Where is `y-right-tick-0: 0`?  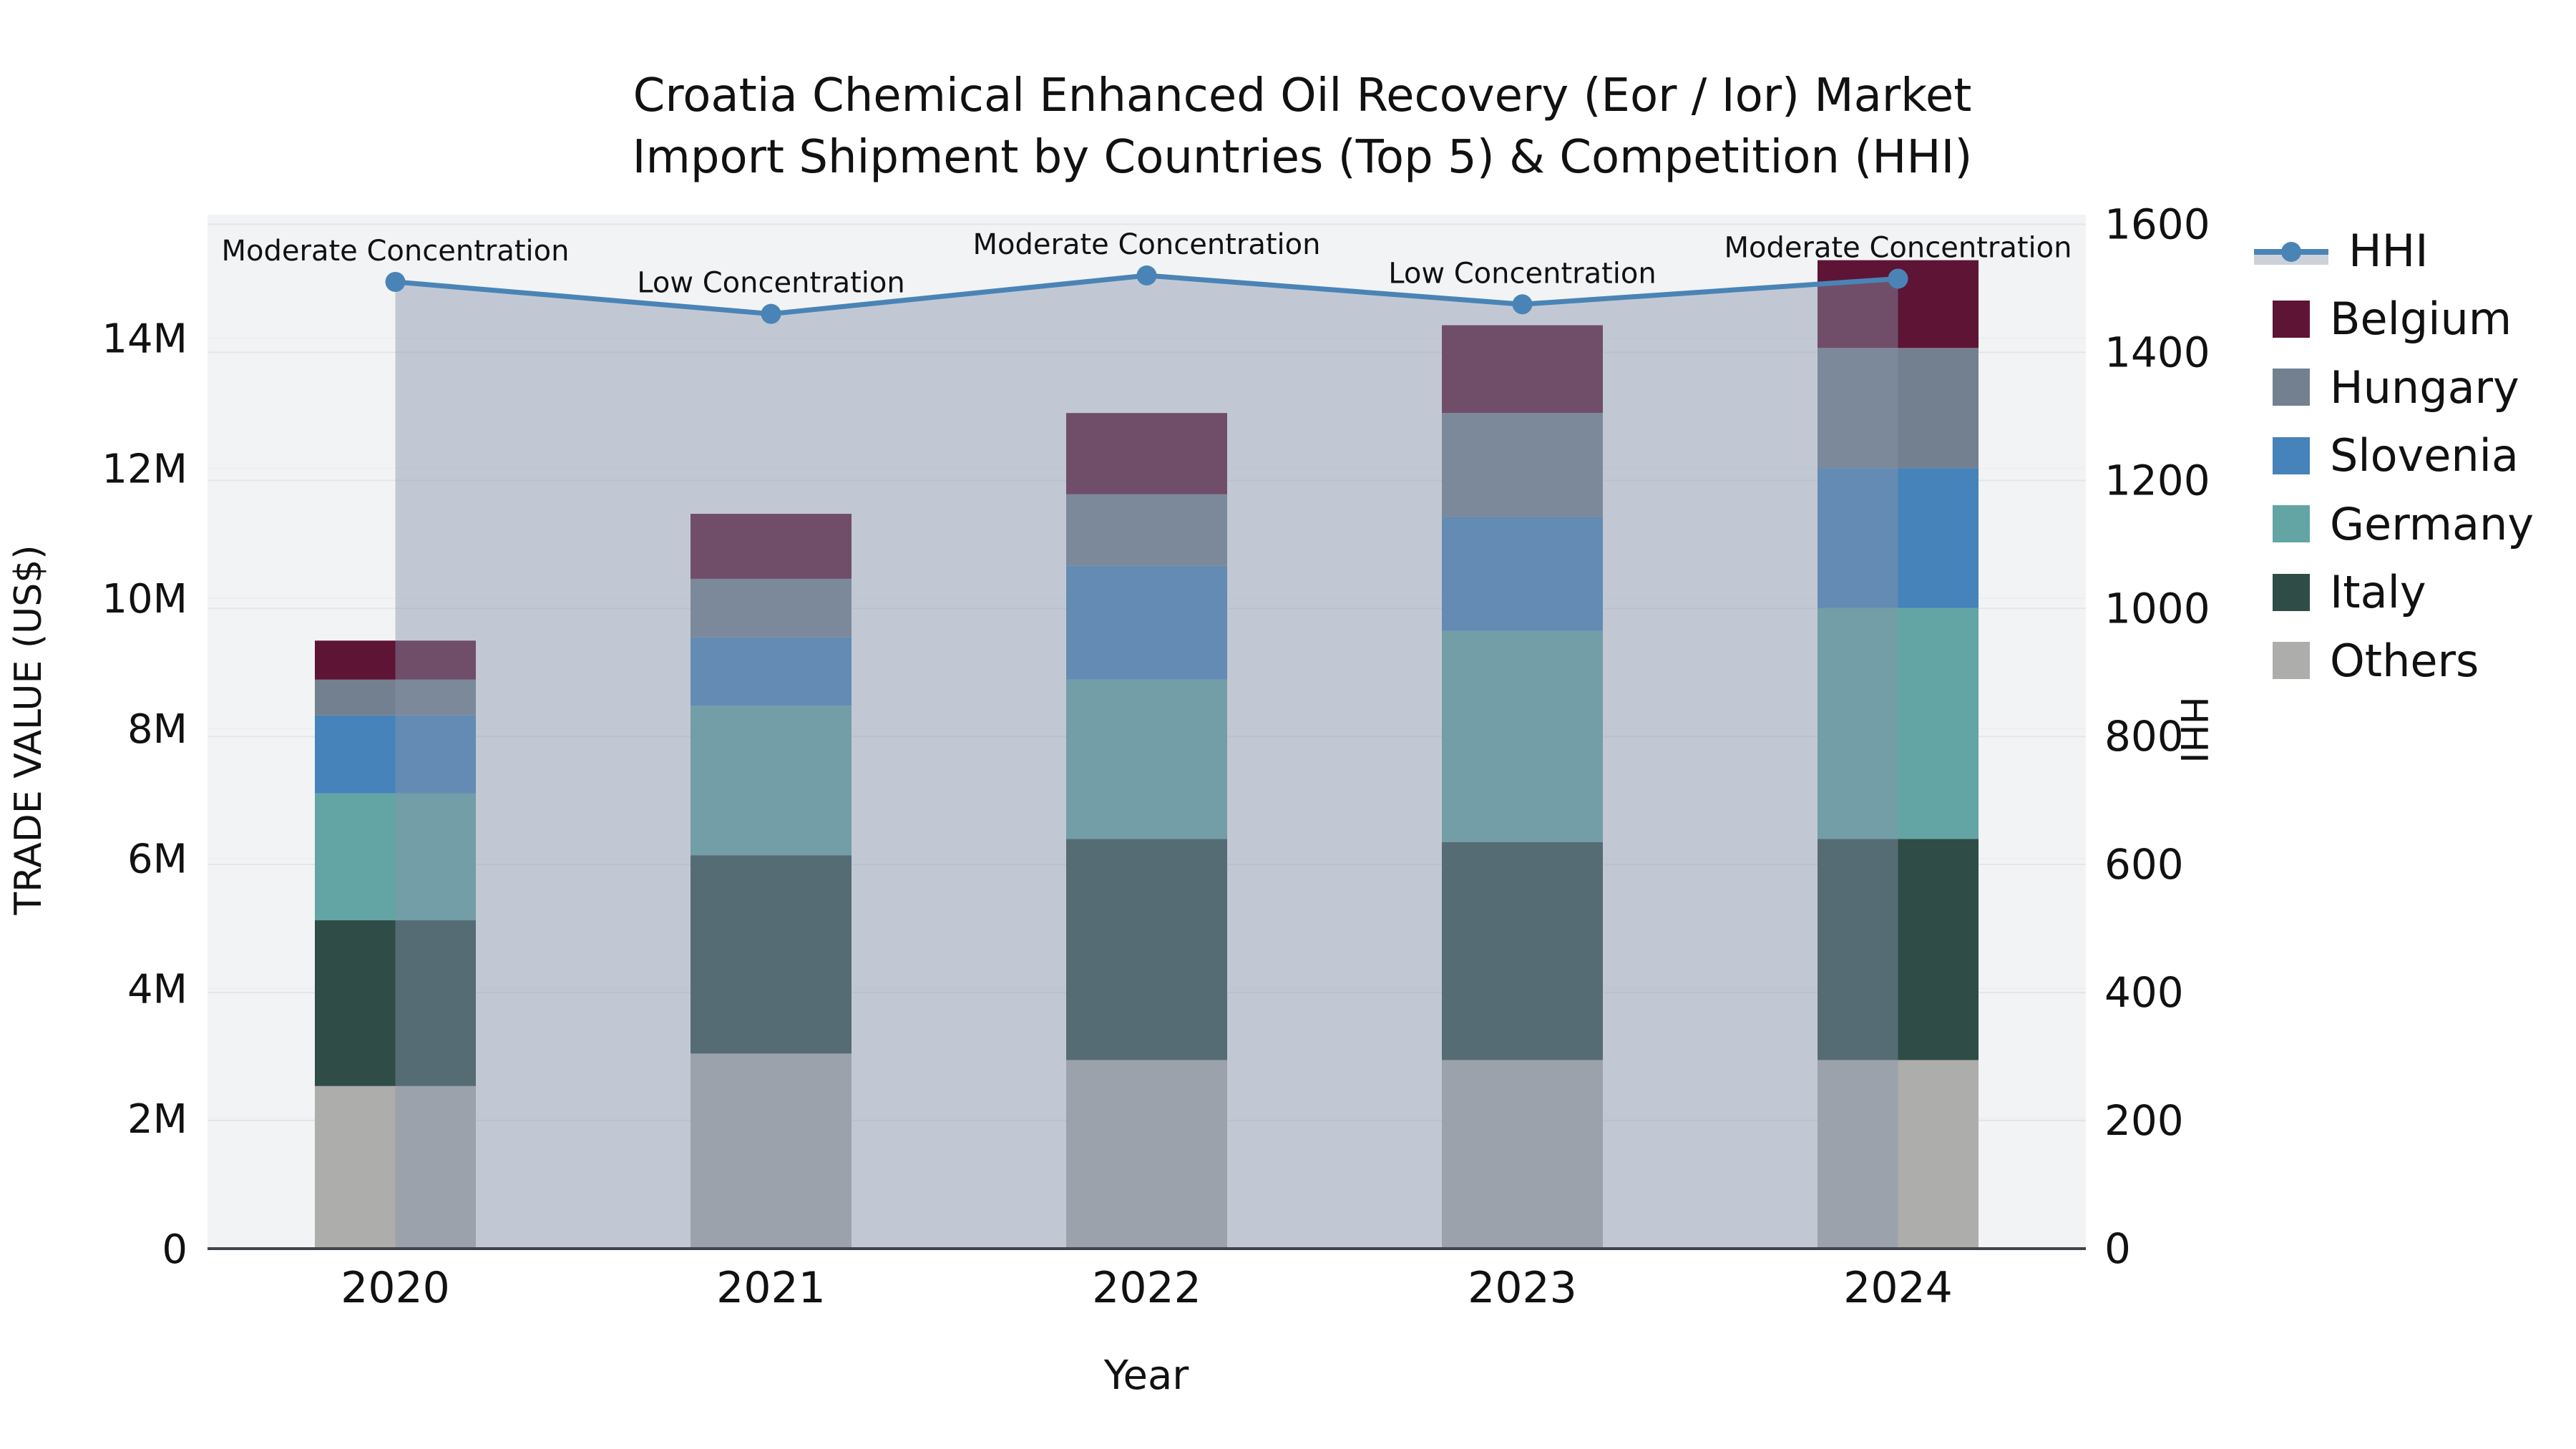 y-right-tick-0: 0 is located at coordinates (2117, 1248).